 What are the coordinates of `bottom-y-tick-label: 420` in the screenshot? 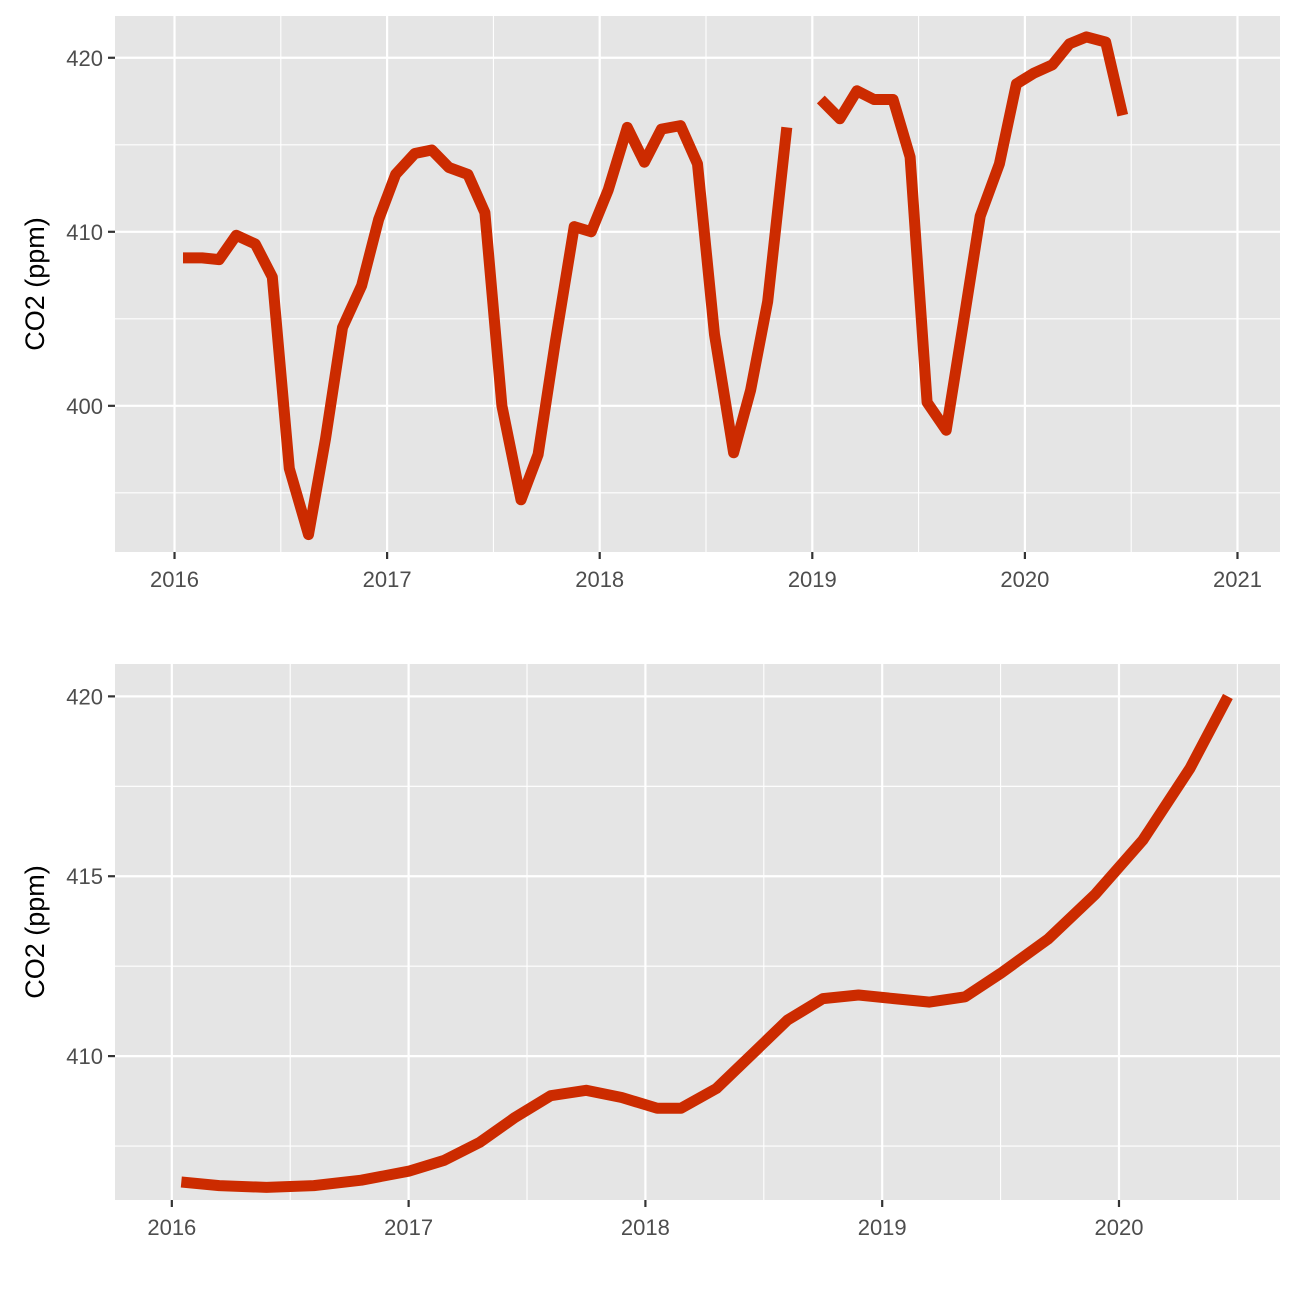 It's located at (84, 696).